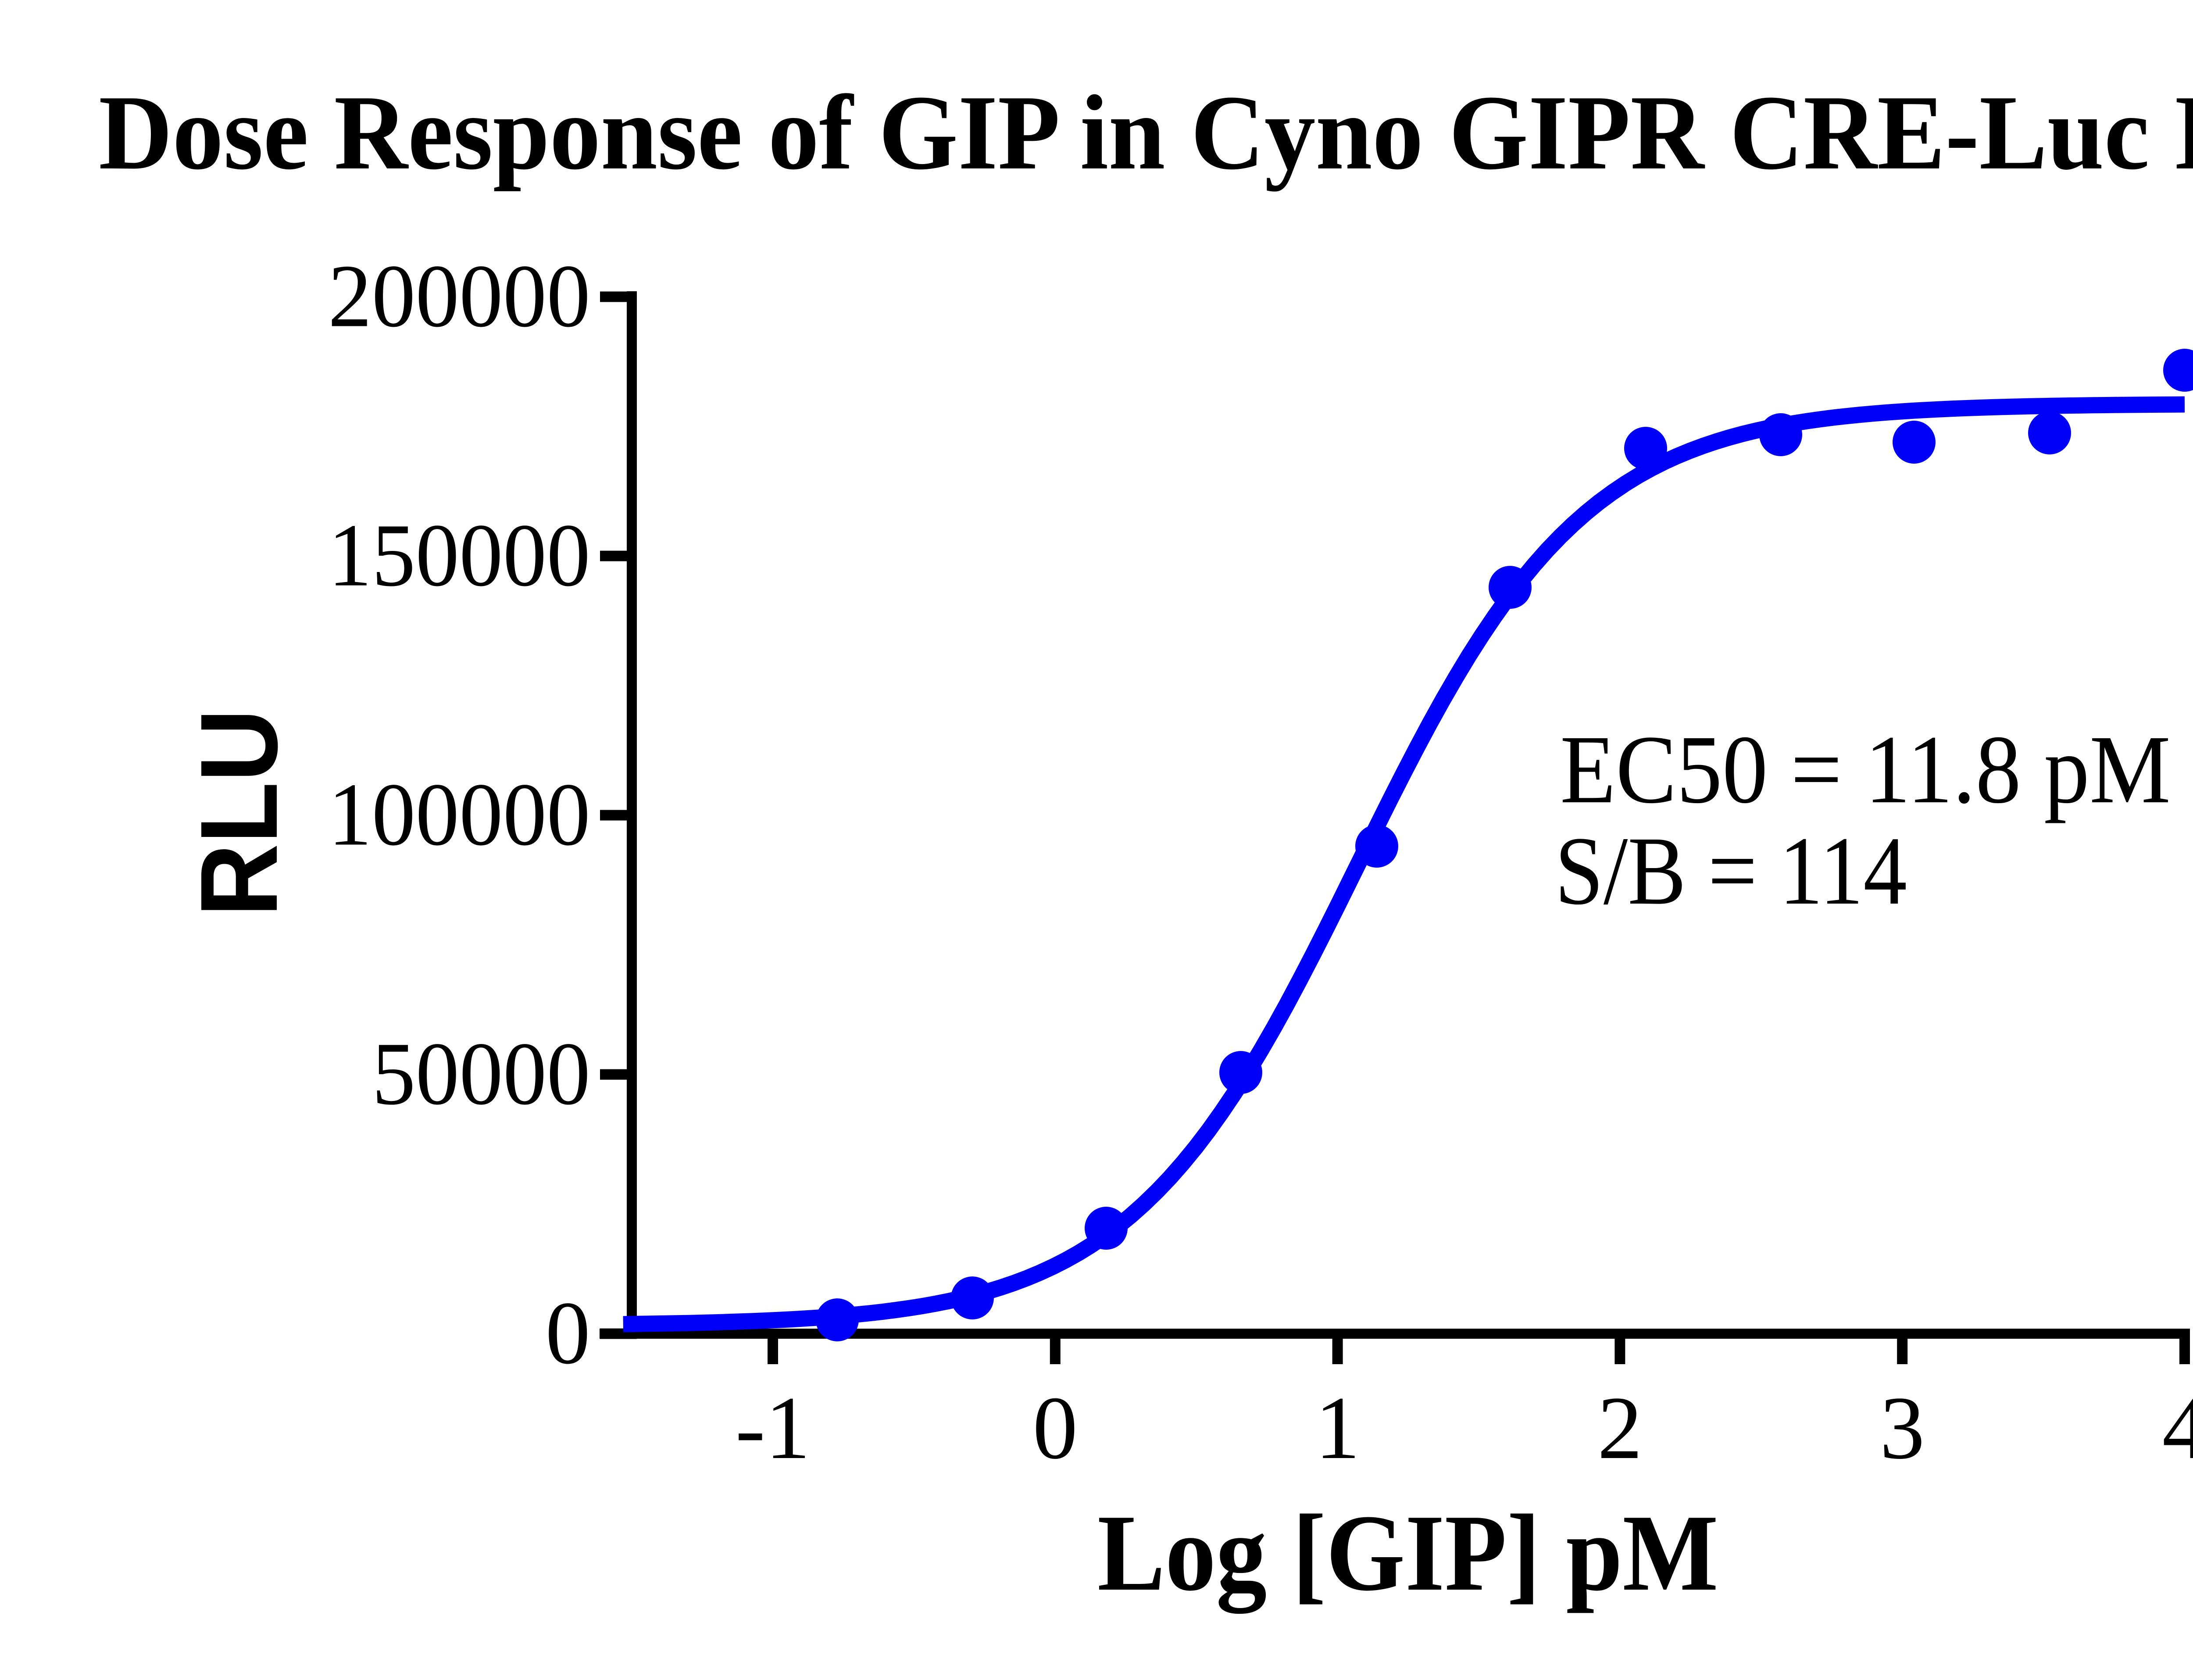  Describe the element at coordinates (1866, 769) in the screenshot. I see `svg-text: EC50 = 11.8 pM` at that location.